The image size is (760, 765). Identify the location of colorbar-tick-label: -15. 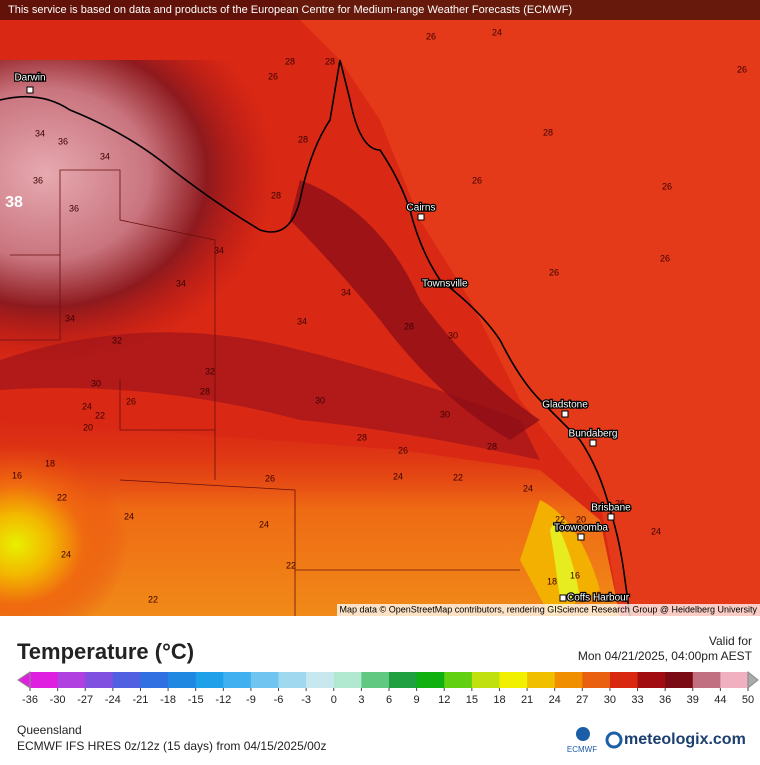
(196, 700).